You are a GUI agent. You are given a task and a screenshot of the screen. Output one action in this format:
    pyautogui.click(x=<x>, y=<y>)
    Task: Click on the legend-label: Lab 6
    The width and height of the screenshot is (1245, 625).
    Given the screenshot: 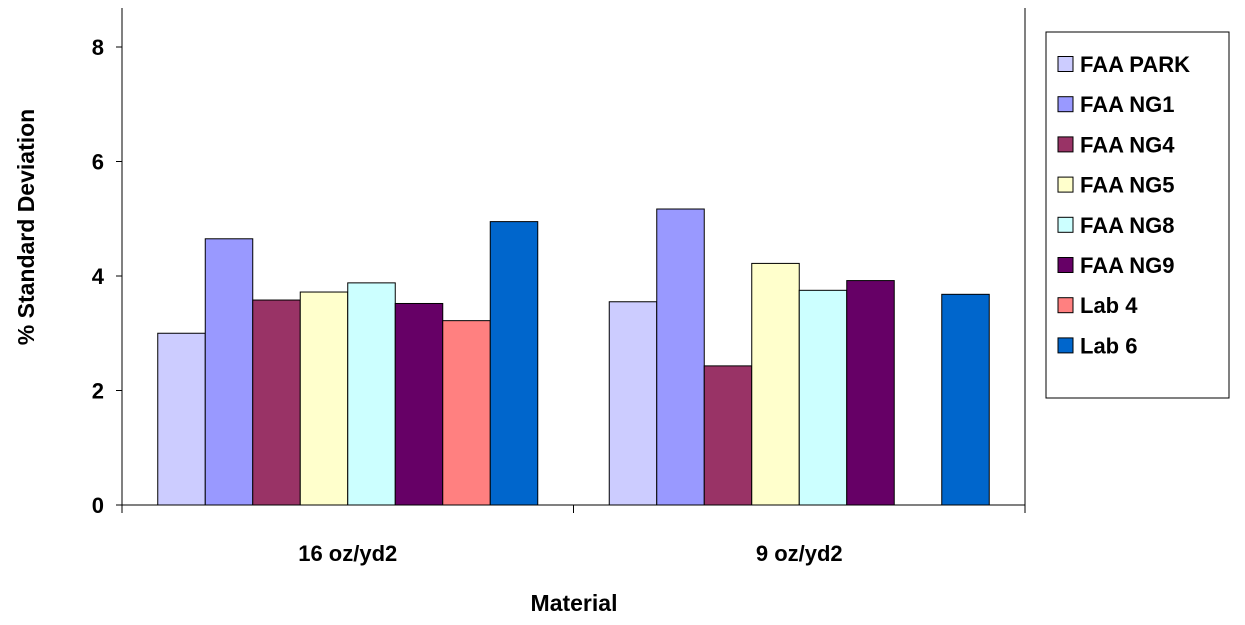 What is the action you would take?
    pyautogui.click(x=1108, y=345)
    